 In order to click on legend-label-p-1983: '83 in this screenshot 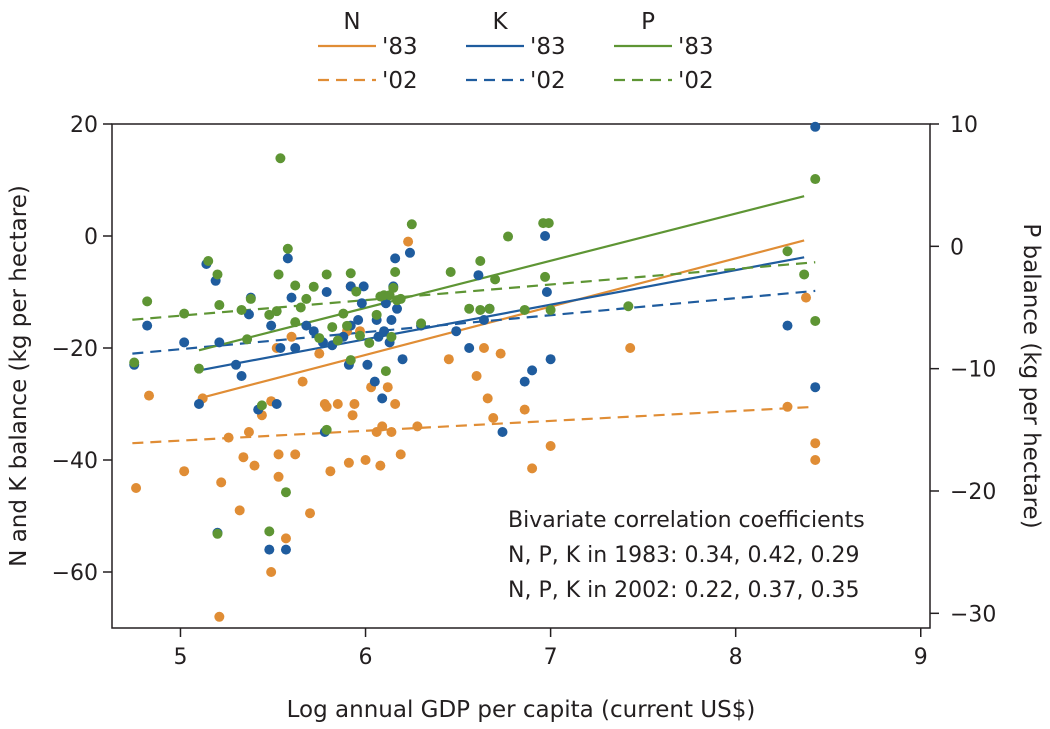, I will do `click(696, 47)`.